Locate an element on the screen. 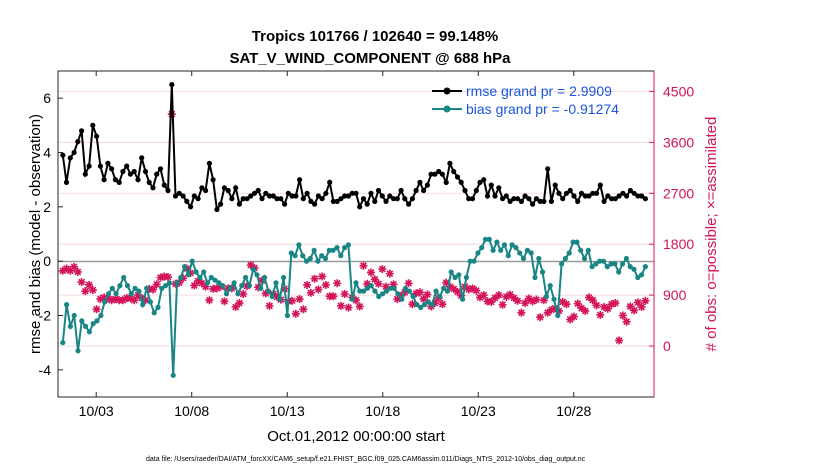  left-y-tick-label: 4 is located at coordinates (47, 153).